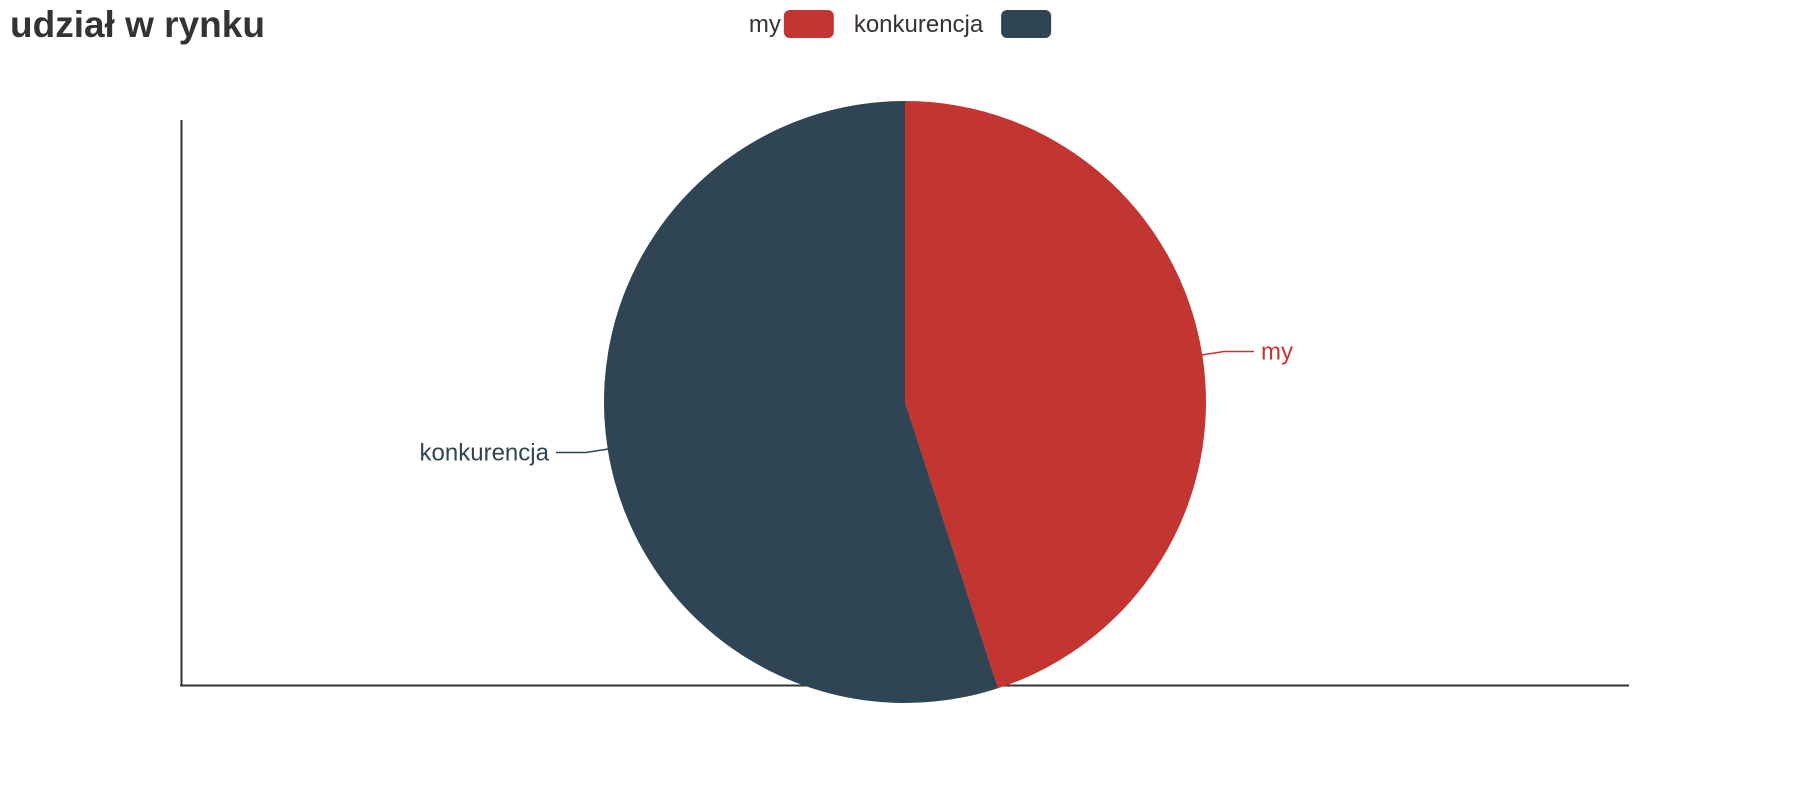 The width and height of the screenshot is (1800, 800). What do you see at coordinates (485, 453) in the screenshot?
I see `slice-label-konkurencja: konkurencja` at bounding box center [485, 453].